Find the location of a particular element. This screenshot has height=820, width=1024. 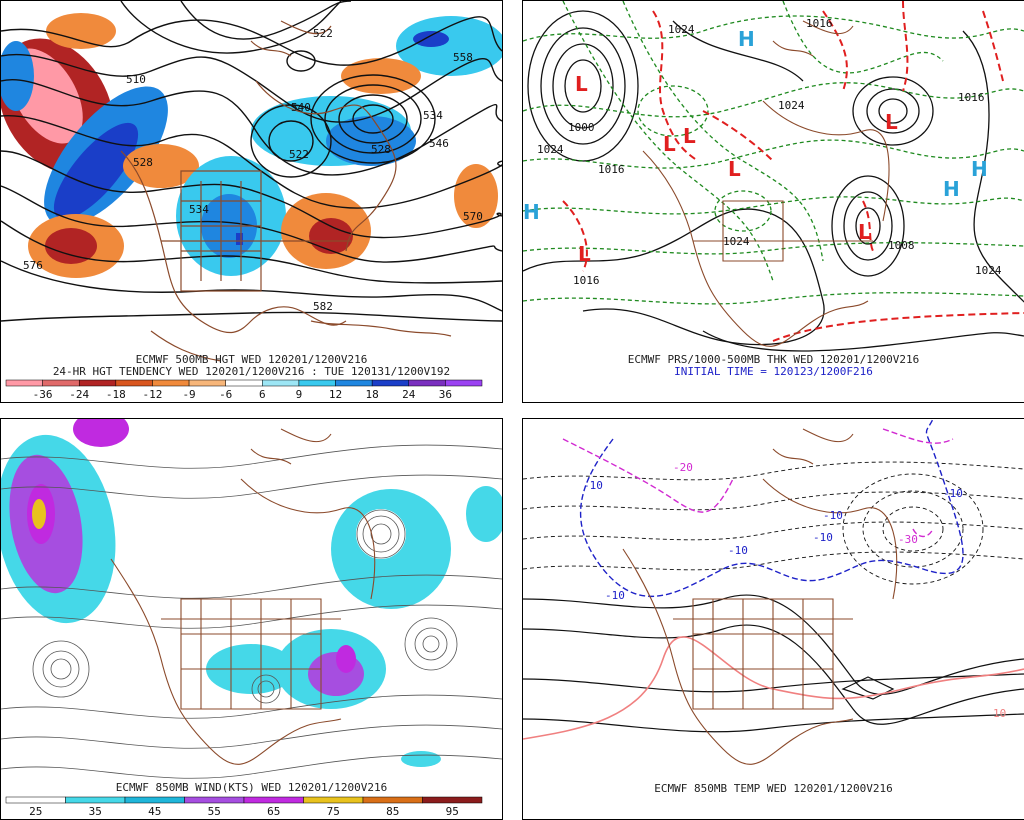

contour-label: 522 is located at coordinates (323, 33).